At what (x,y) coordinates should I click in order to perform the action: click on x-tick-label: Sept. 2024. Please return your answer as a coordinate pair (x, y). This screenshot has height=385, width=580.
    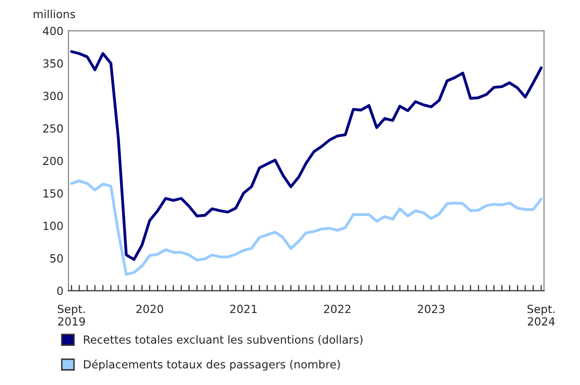
    Looking at the image, I should click on (541, 315).